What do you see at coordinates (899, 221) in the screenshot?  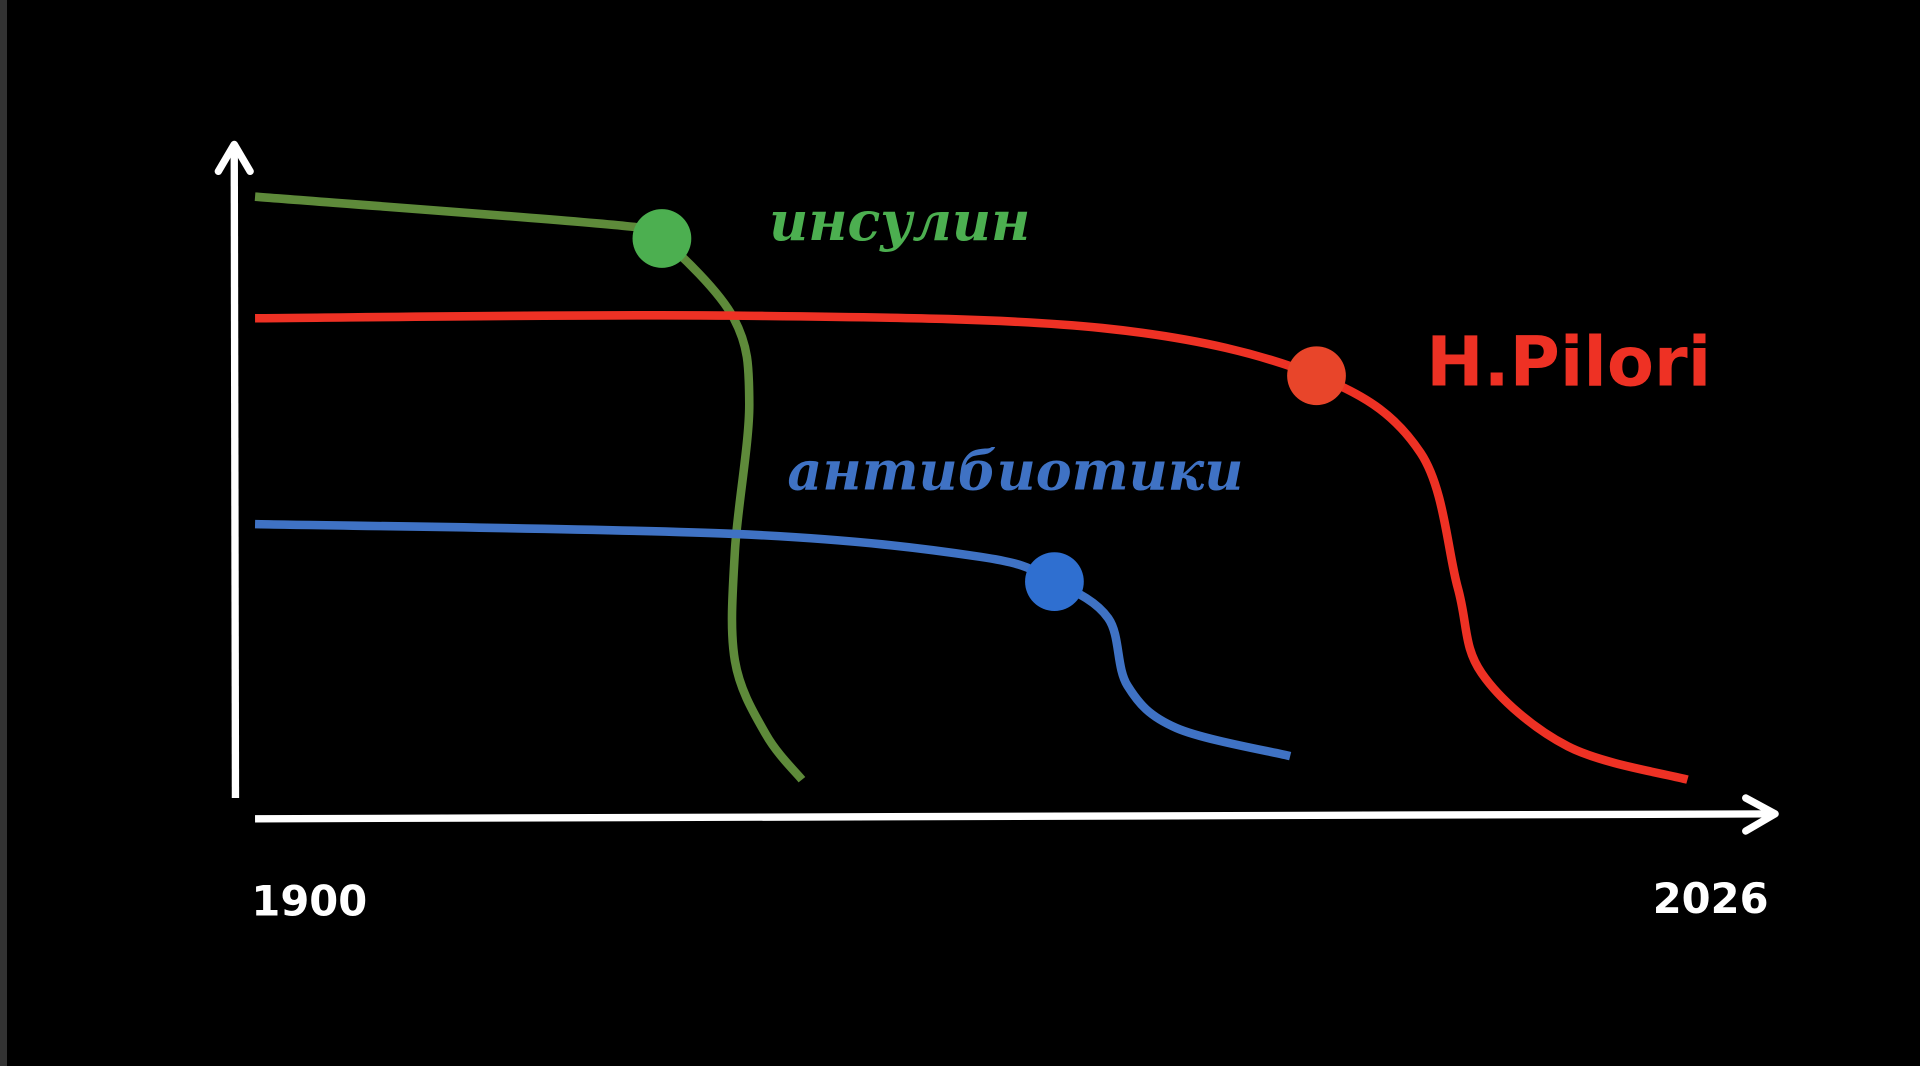 I see `series-label-insulin: инсулин` at bounding box center [899, 221].